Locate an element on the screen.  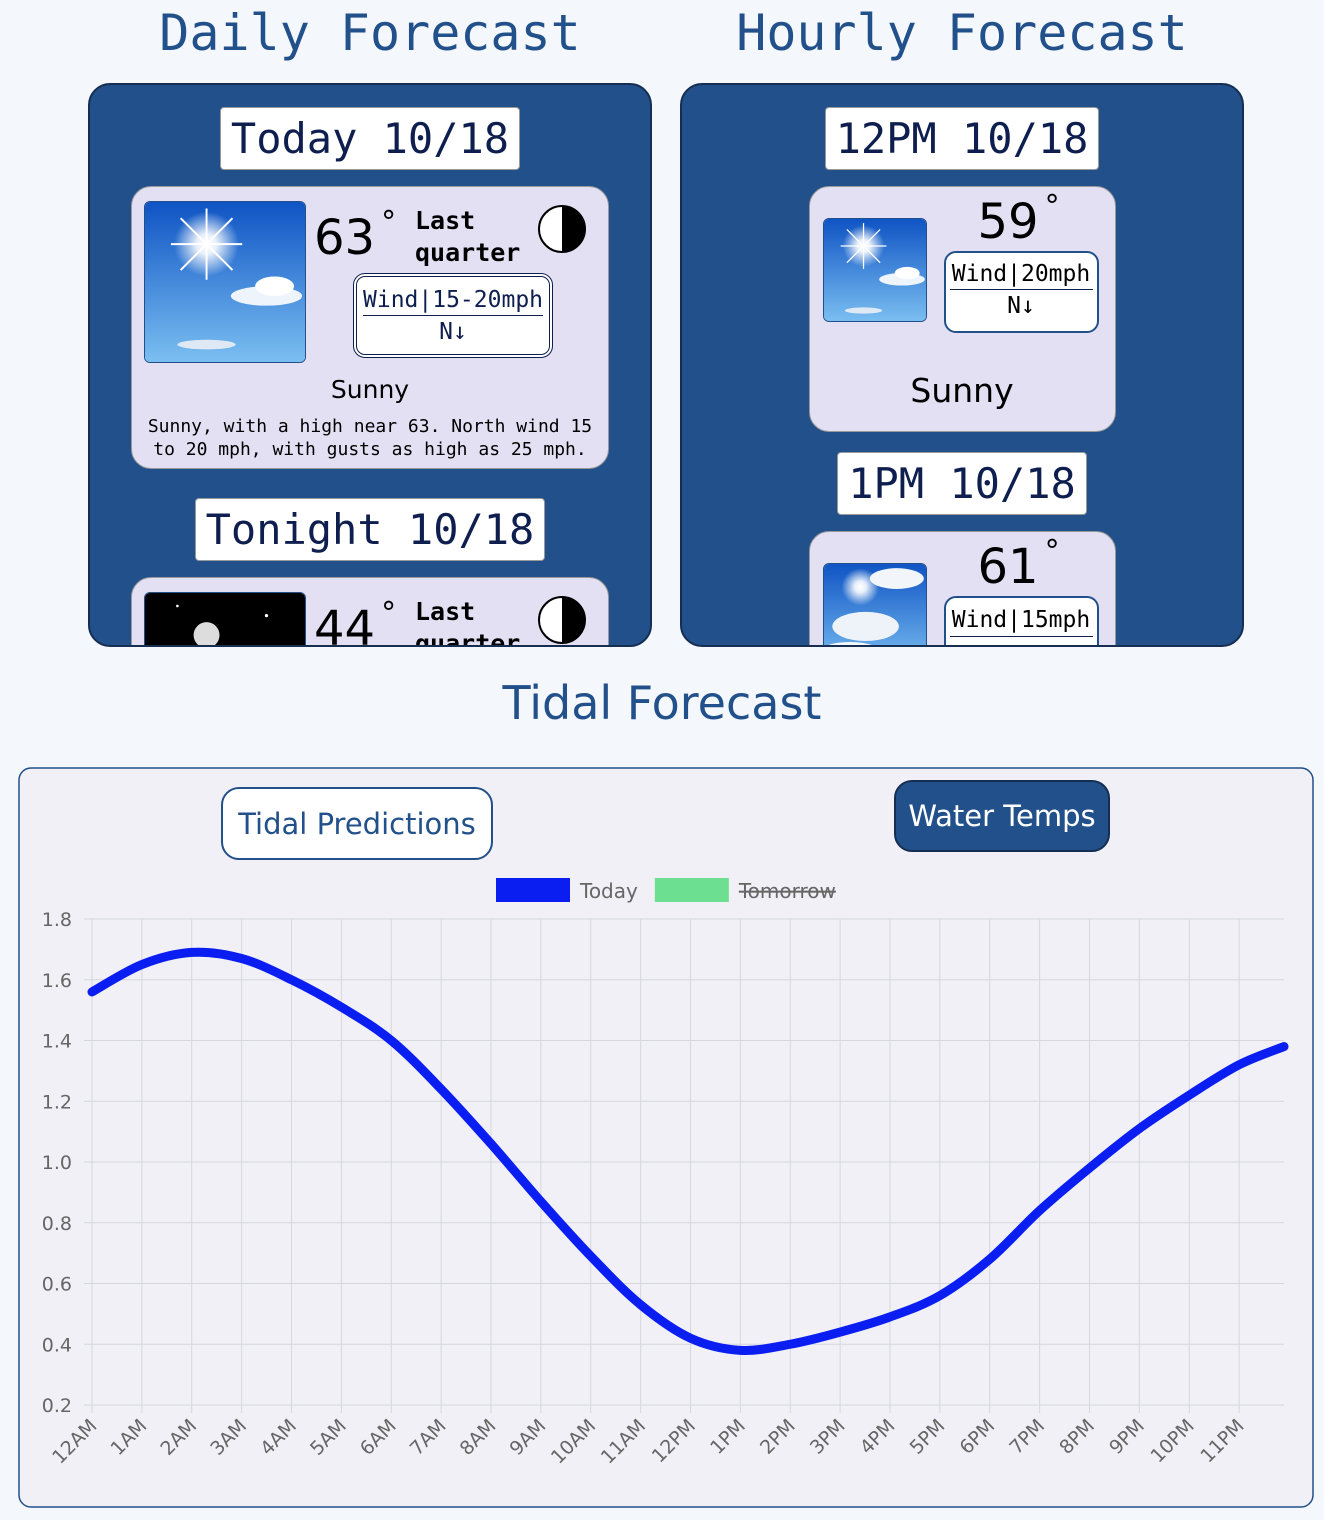
temp-value: 61 is located at coordinates (1008, 567).